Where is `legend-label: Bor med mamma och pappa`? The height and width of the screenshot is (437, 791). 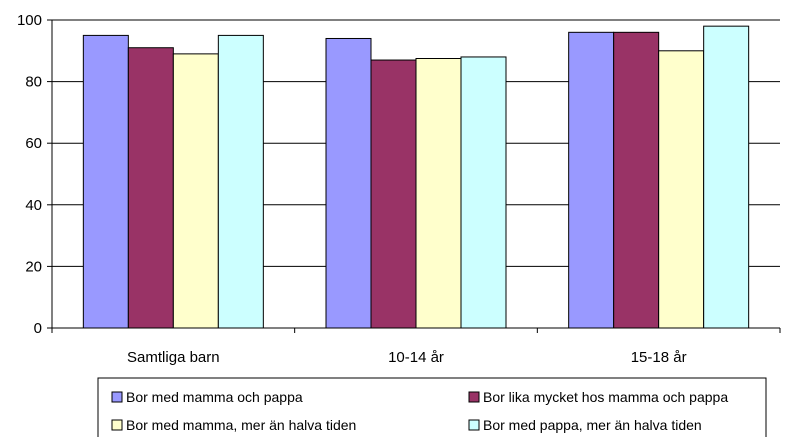
legend-label: Bor med mamma och pappa is located at coordinates (214, 397).